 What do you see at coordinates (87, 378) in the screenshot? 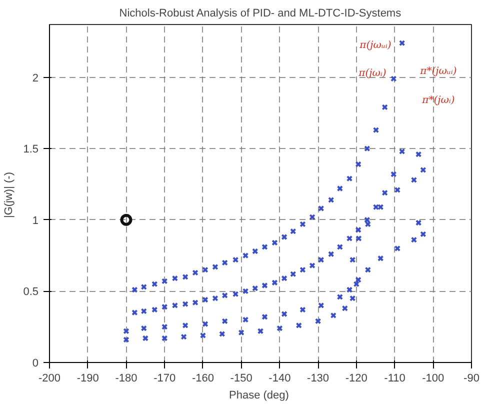
I see `x-tick-label: -190` at bounding box center [87, 378].